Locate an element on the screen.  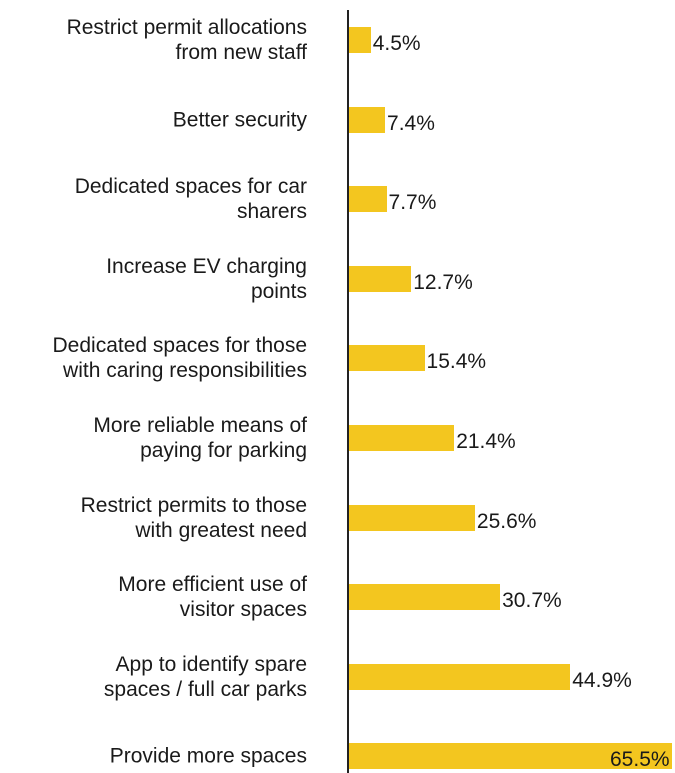
value-label: 21.4% is located at coordinates (486, 441).